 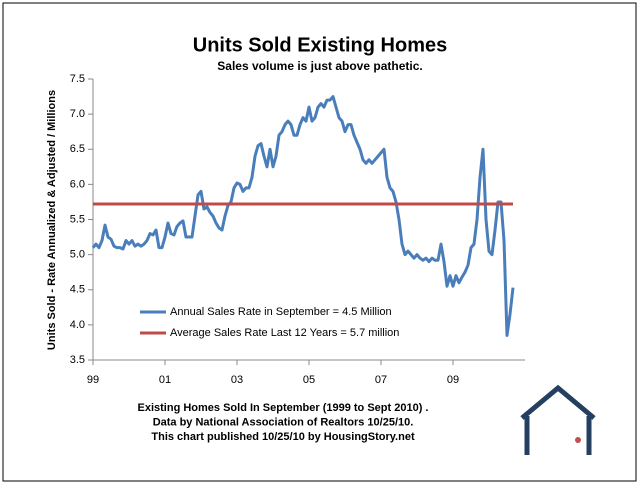 I want to click on x-tick-label: 09, so click(x=453, y=380).